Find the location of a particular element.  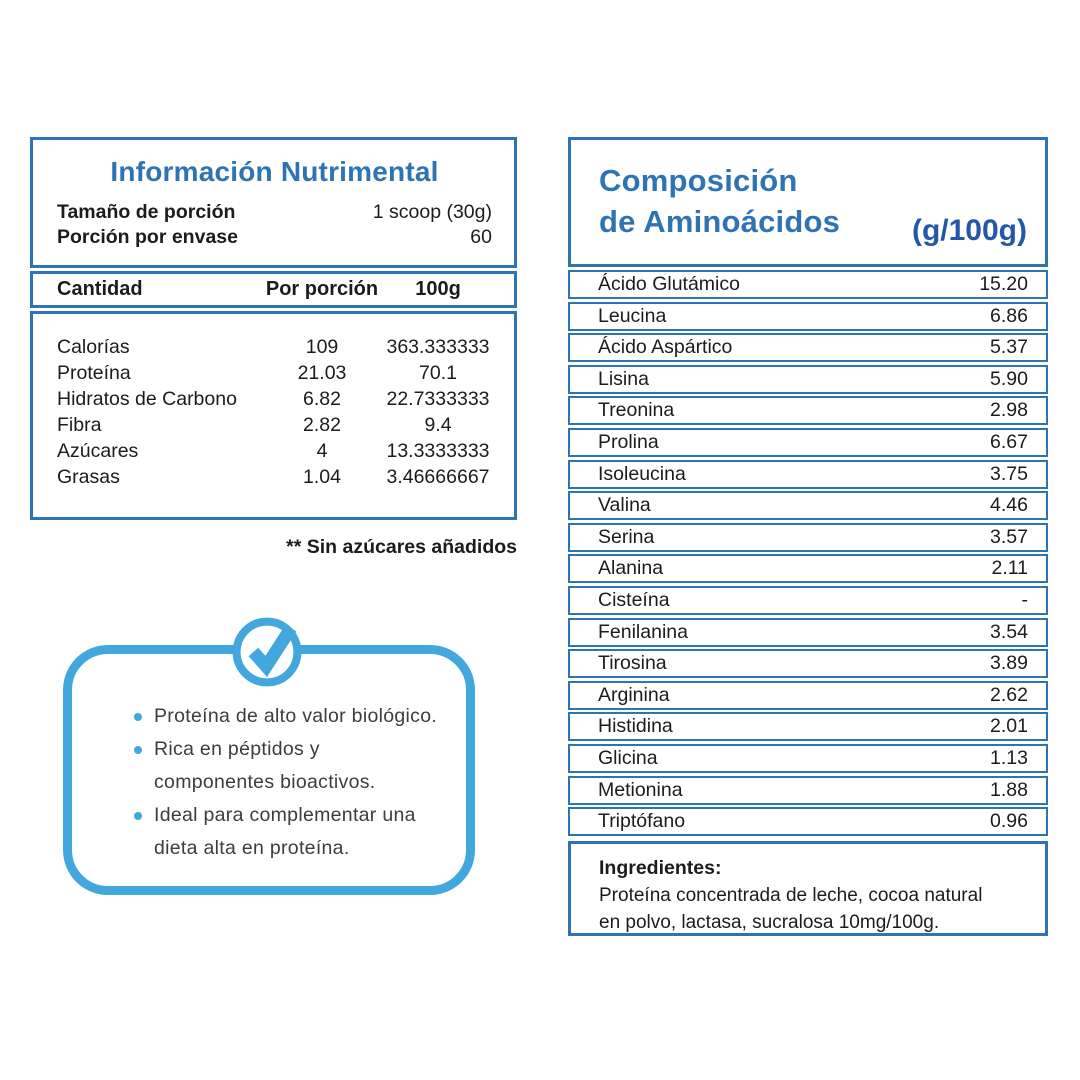

amino-name: Serina is located at coordinates (626, 536).